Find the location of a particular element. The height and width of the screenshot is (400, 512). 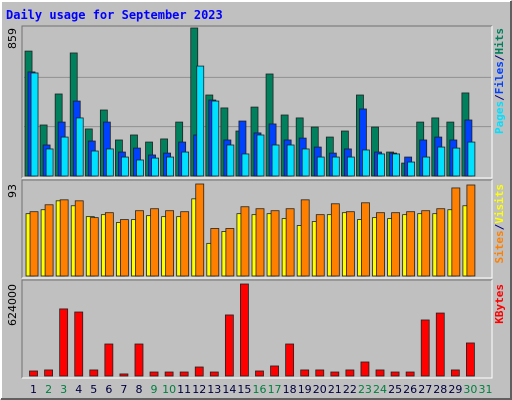

legend-entry: Pages is located at coordinates (499, 117).